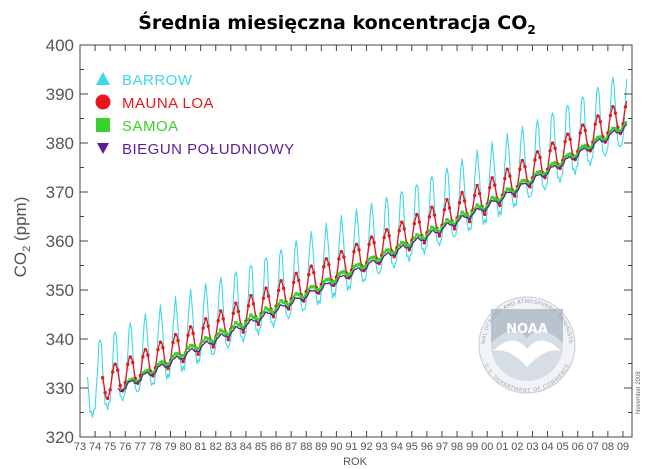  I want to click on x-tick-label: 79, so click(170, 447).